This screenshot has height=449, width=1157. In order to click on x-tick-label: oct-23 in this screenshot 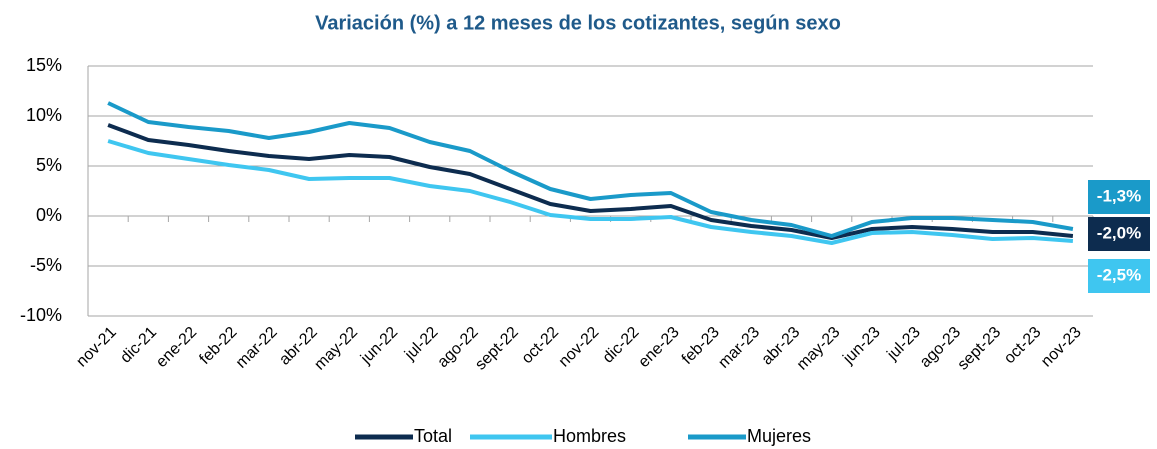, I will do `click(1023, 346)`.